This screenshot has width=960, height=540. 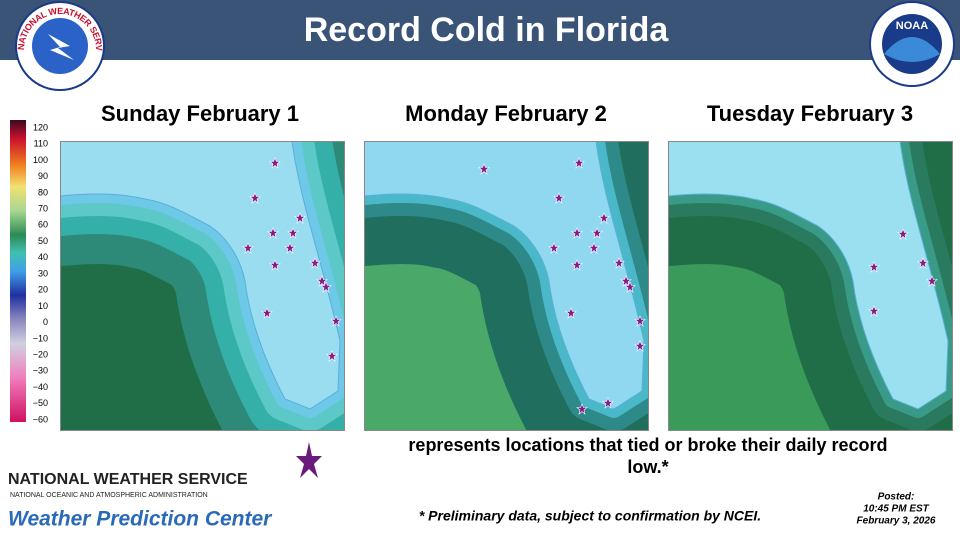 What do you see at coordinates (40, 419) in the screenshot?
I see `colorbar-label: −60` at bounding box center [40, 419].